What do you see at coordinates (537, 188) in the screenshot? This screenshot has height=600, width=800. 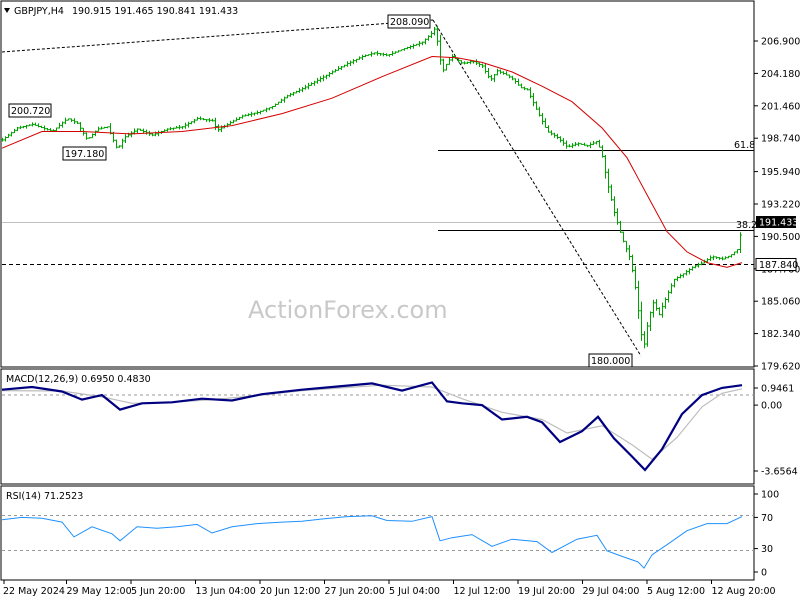 I see `fib-swing-line` at bounding box center [537, 188].